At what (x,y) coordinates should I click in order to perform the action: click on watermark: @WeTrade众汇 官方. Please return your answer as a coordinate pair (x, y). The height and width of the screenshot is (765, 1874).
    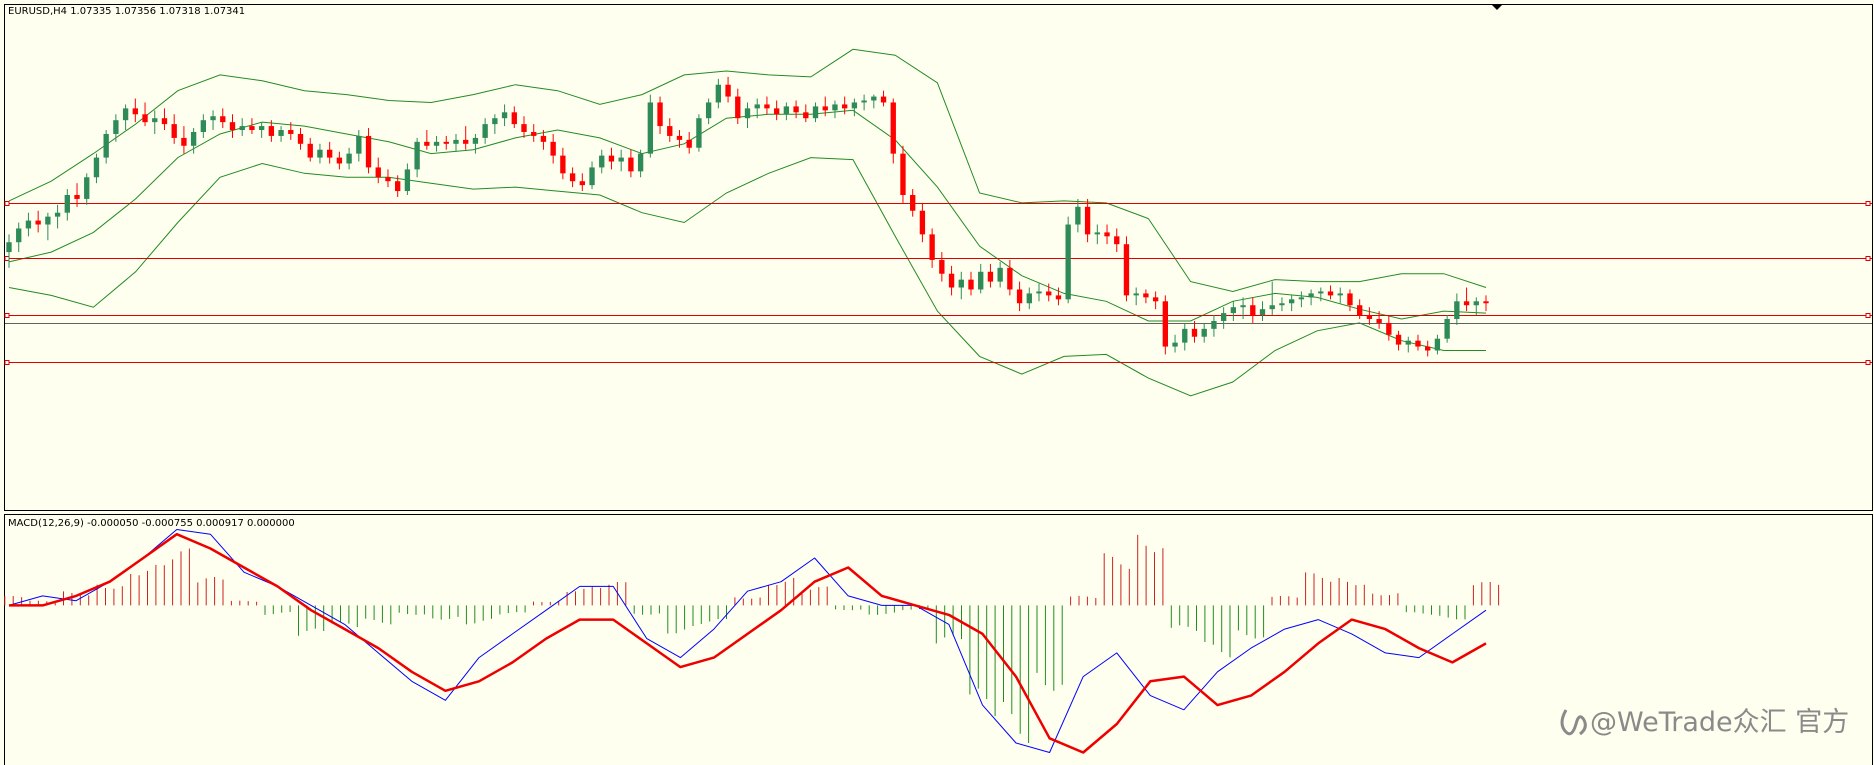
    Looking at the image, I should click on (1704, 722).